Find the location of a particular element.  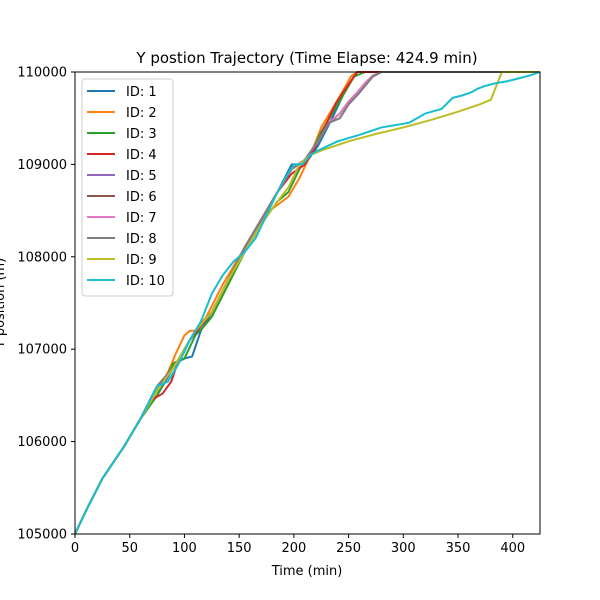

x-tick-label: 0 is located at coordinates (75, 548).